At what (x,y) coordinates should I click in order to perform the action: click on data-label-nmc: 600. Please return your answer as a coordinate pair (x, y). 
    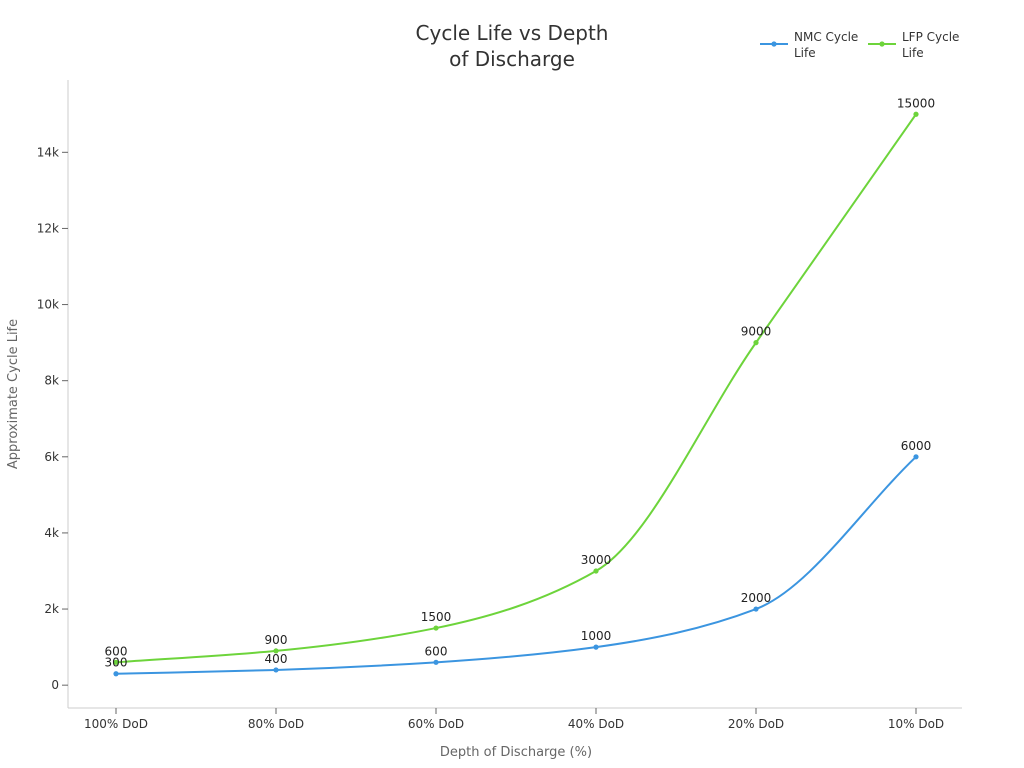
    Looking at the image, I should click on (436, 651).